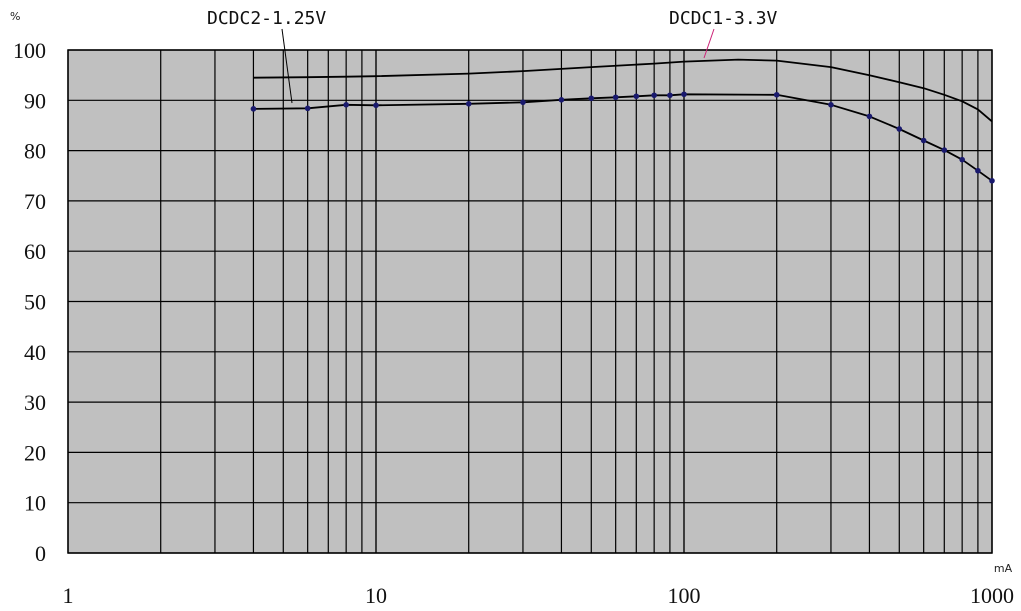  I want to click on series-label-dcdc1-leader, so click(709, 43).